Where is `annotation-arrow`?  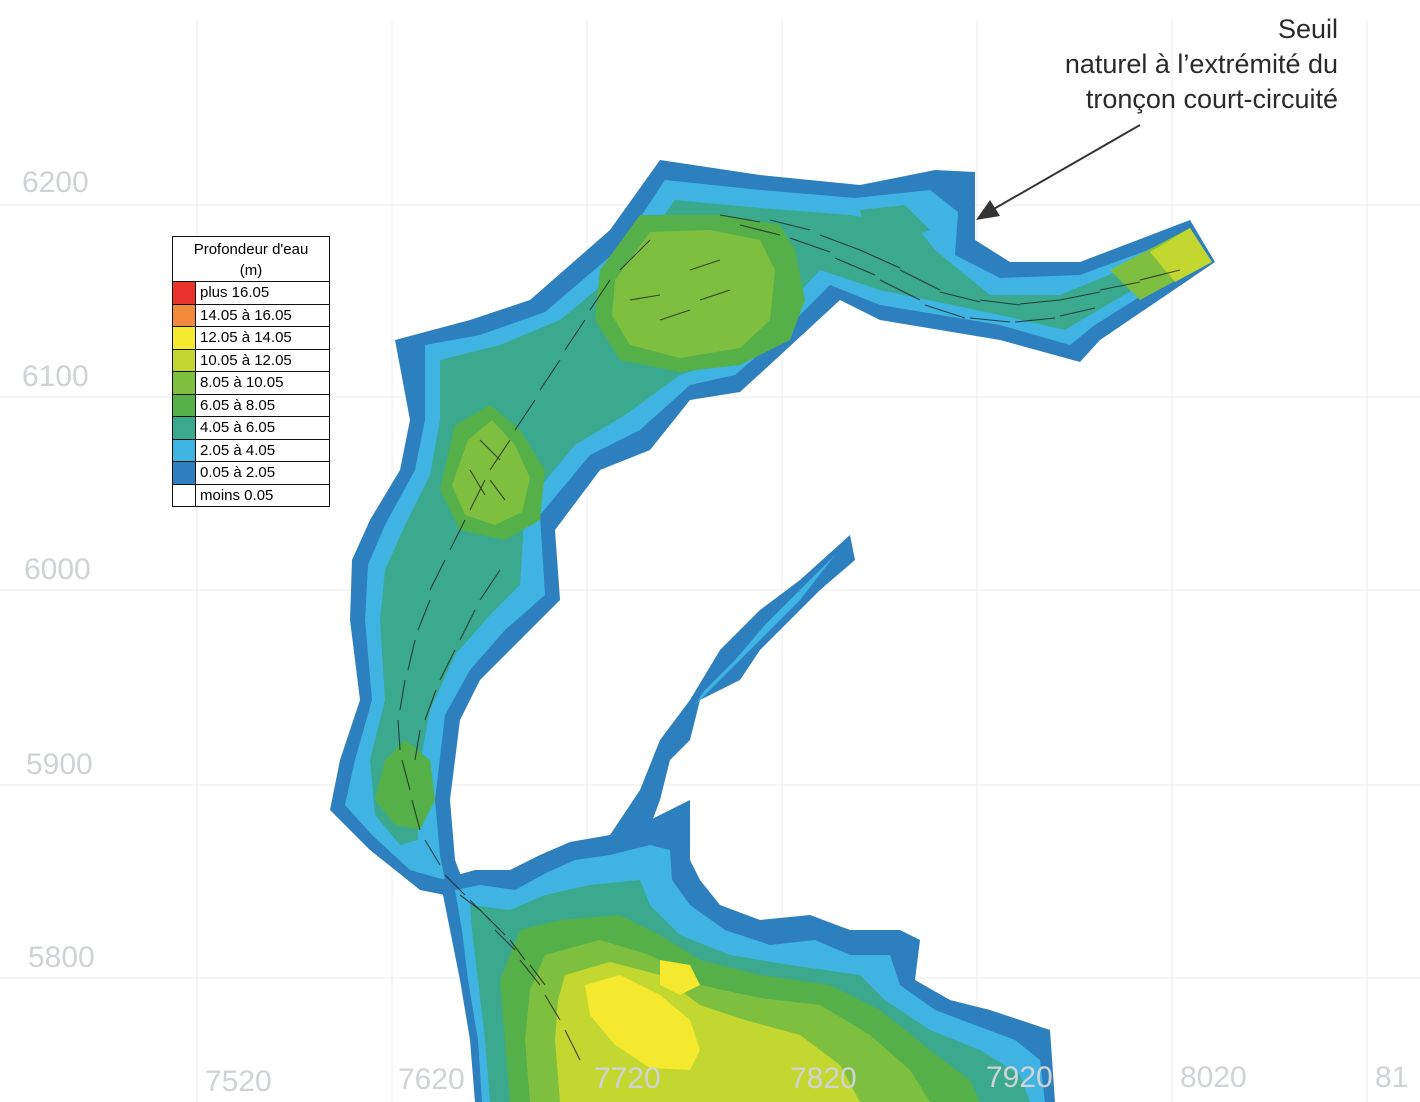
annotation-arrow is located at coordinates (1058, 172).